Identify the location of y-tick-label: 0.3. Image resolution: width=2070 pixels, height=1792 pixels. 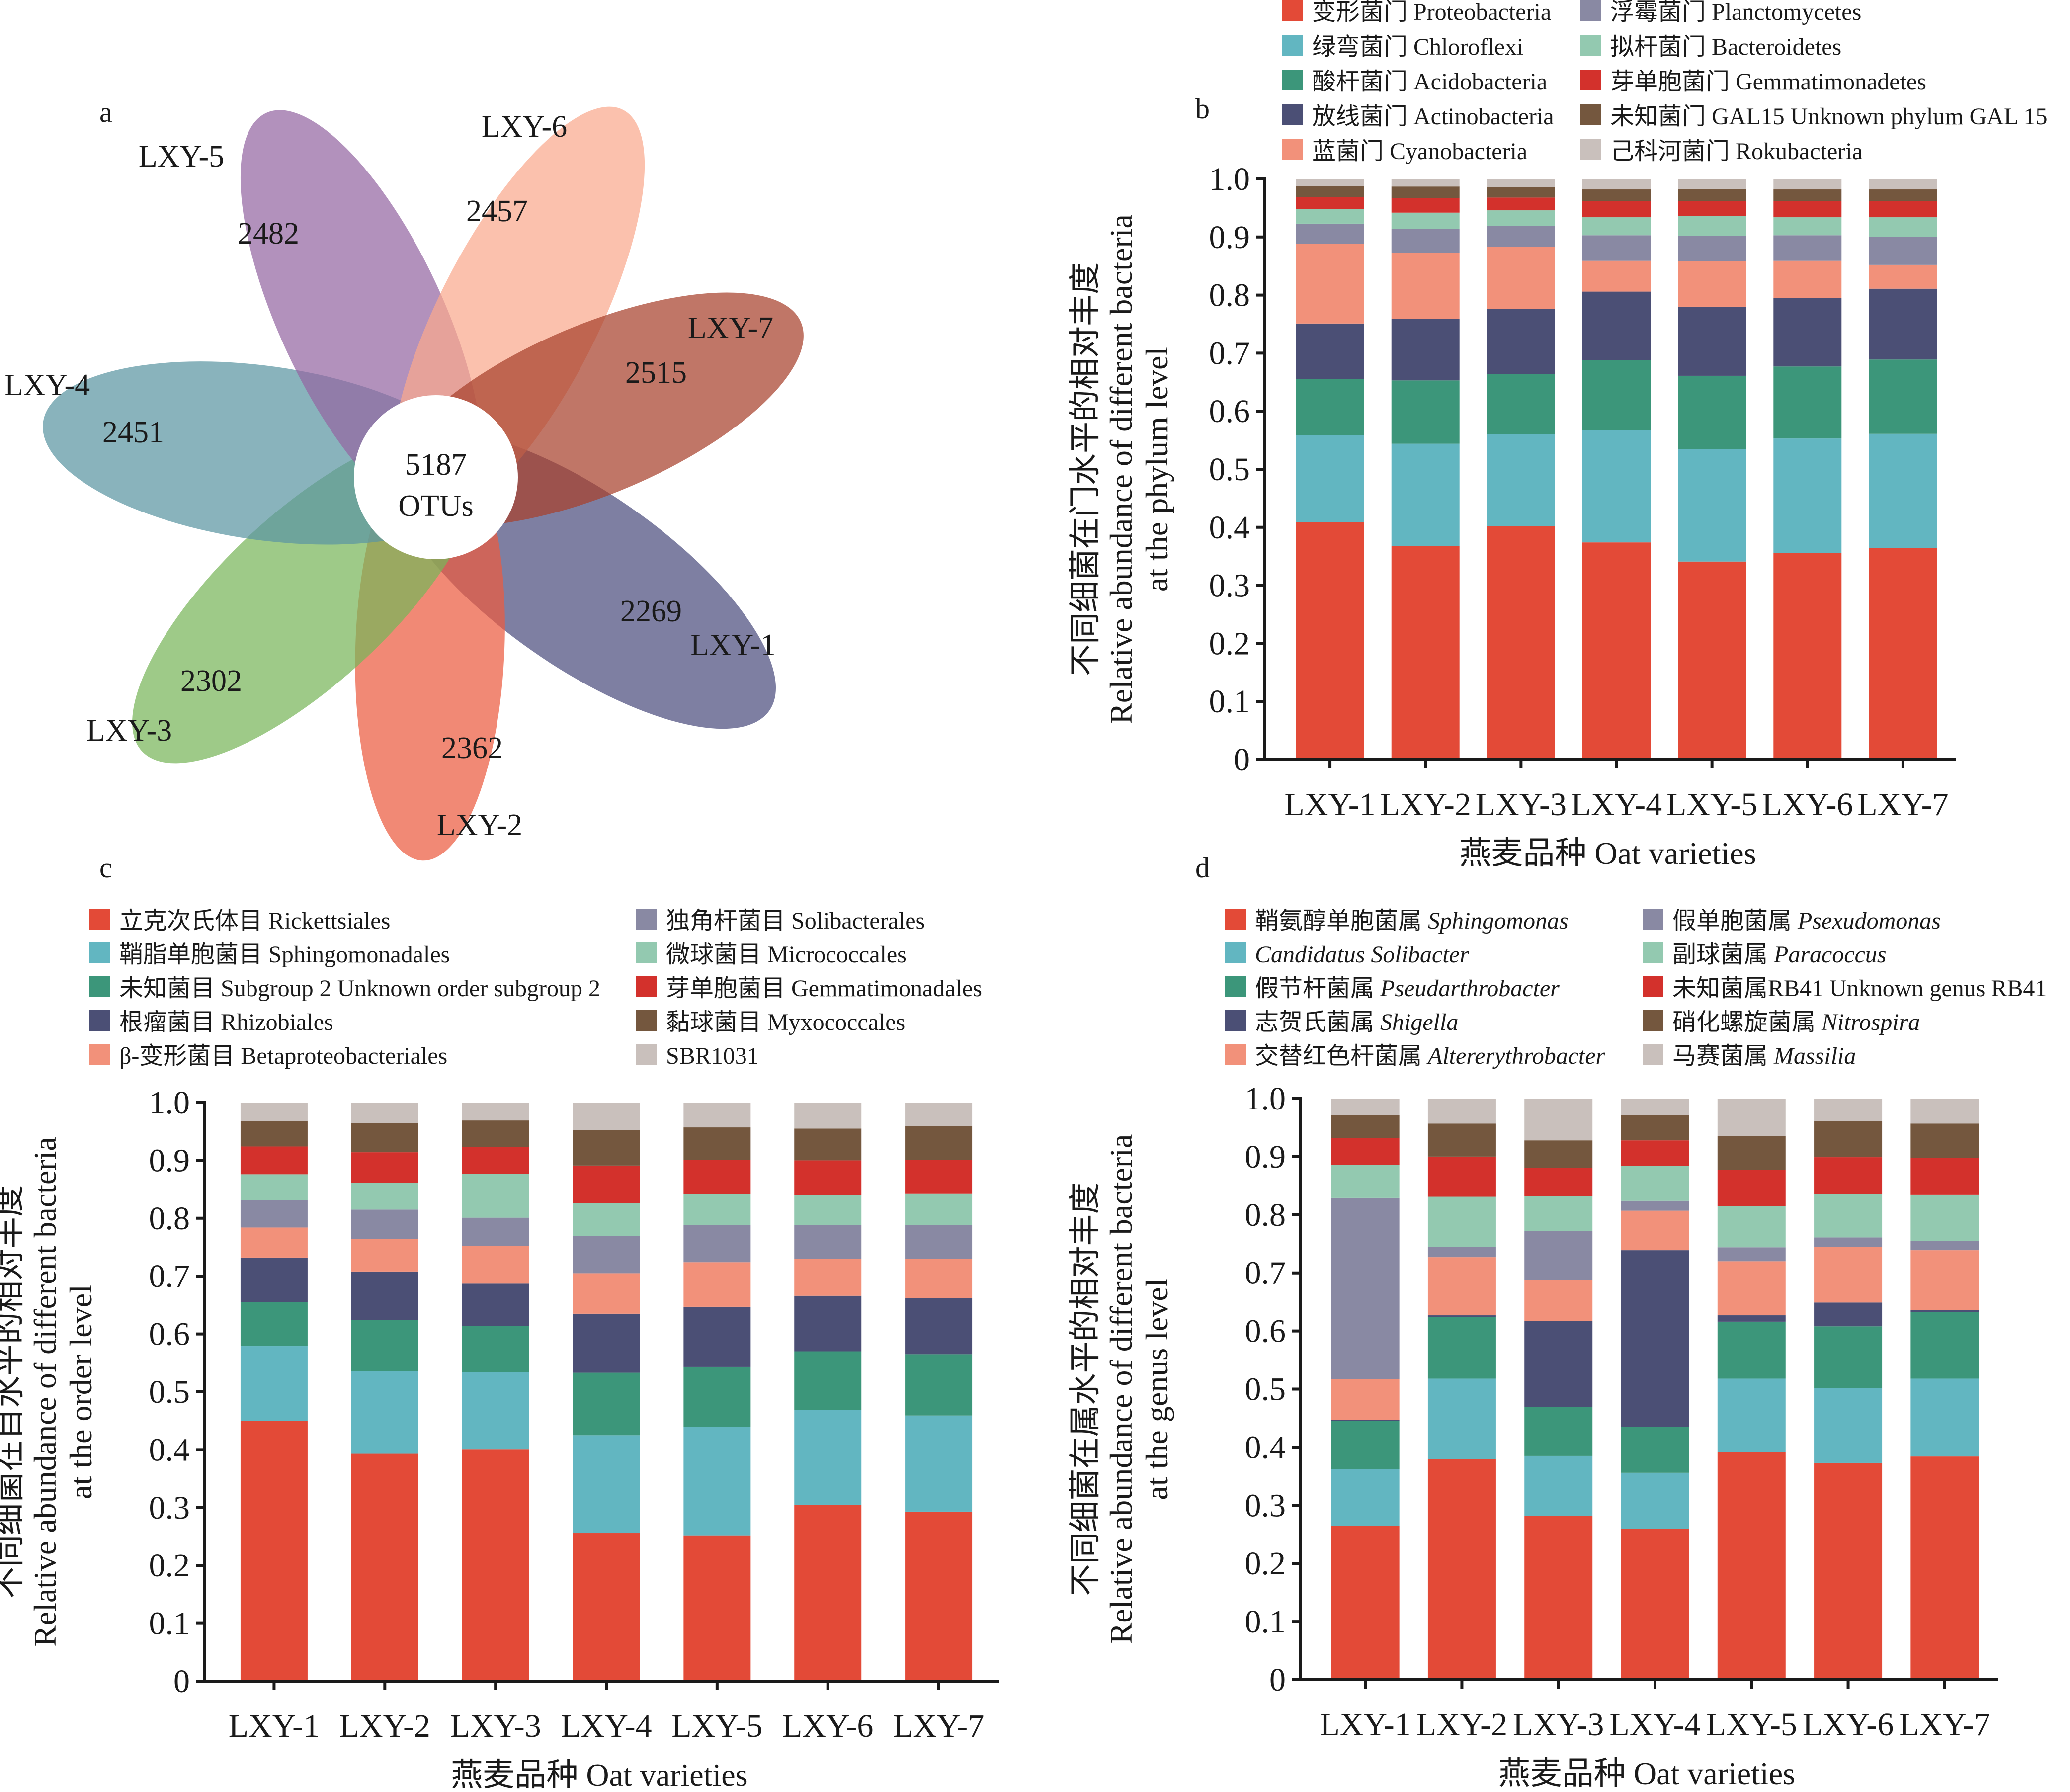
(1265, 1505).